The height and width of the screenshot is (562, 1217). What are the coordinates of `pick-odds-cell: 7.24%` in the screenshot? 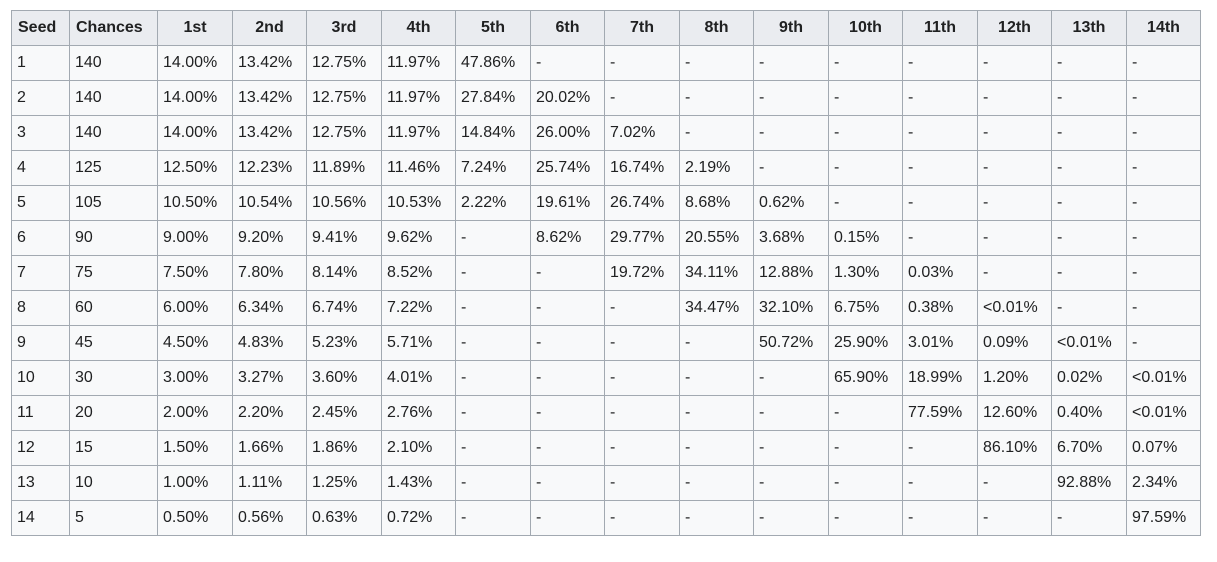 It's located at (493, 168).